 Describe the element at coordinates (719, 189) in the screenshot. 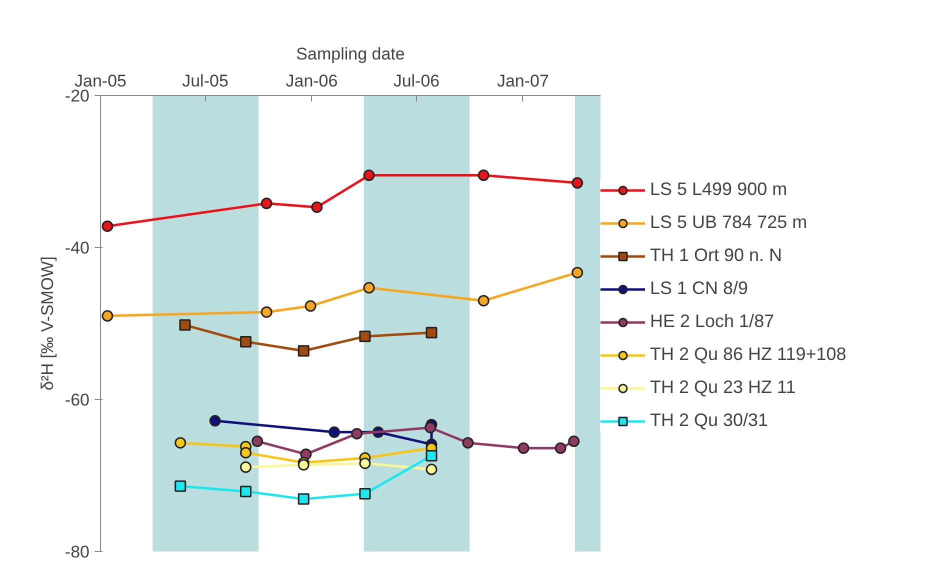

I see `legend-label: LS 5 L499 900 m` at that location.